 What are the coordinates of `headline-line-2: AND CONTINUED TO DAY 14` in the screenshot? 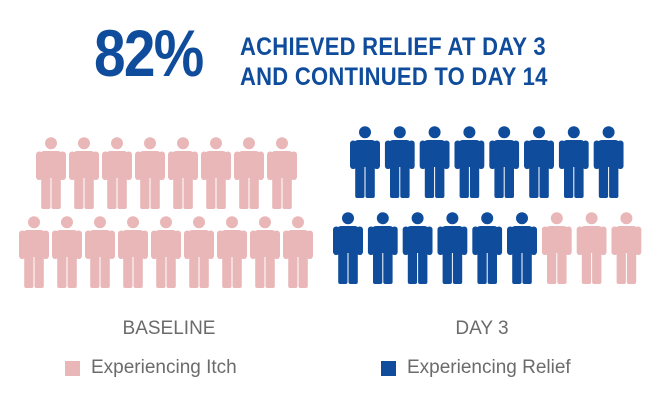 It's located at (394, 77).